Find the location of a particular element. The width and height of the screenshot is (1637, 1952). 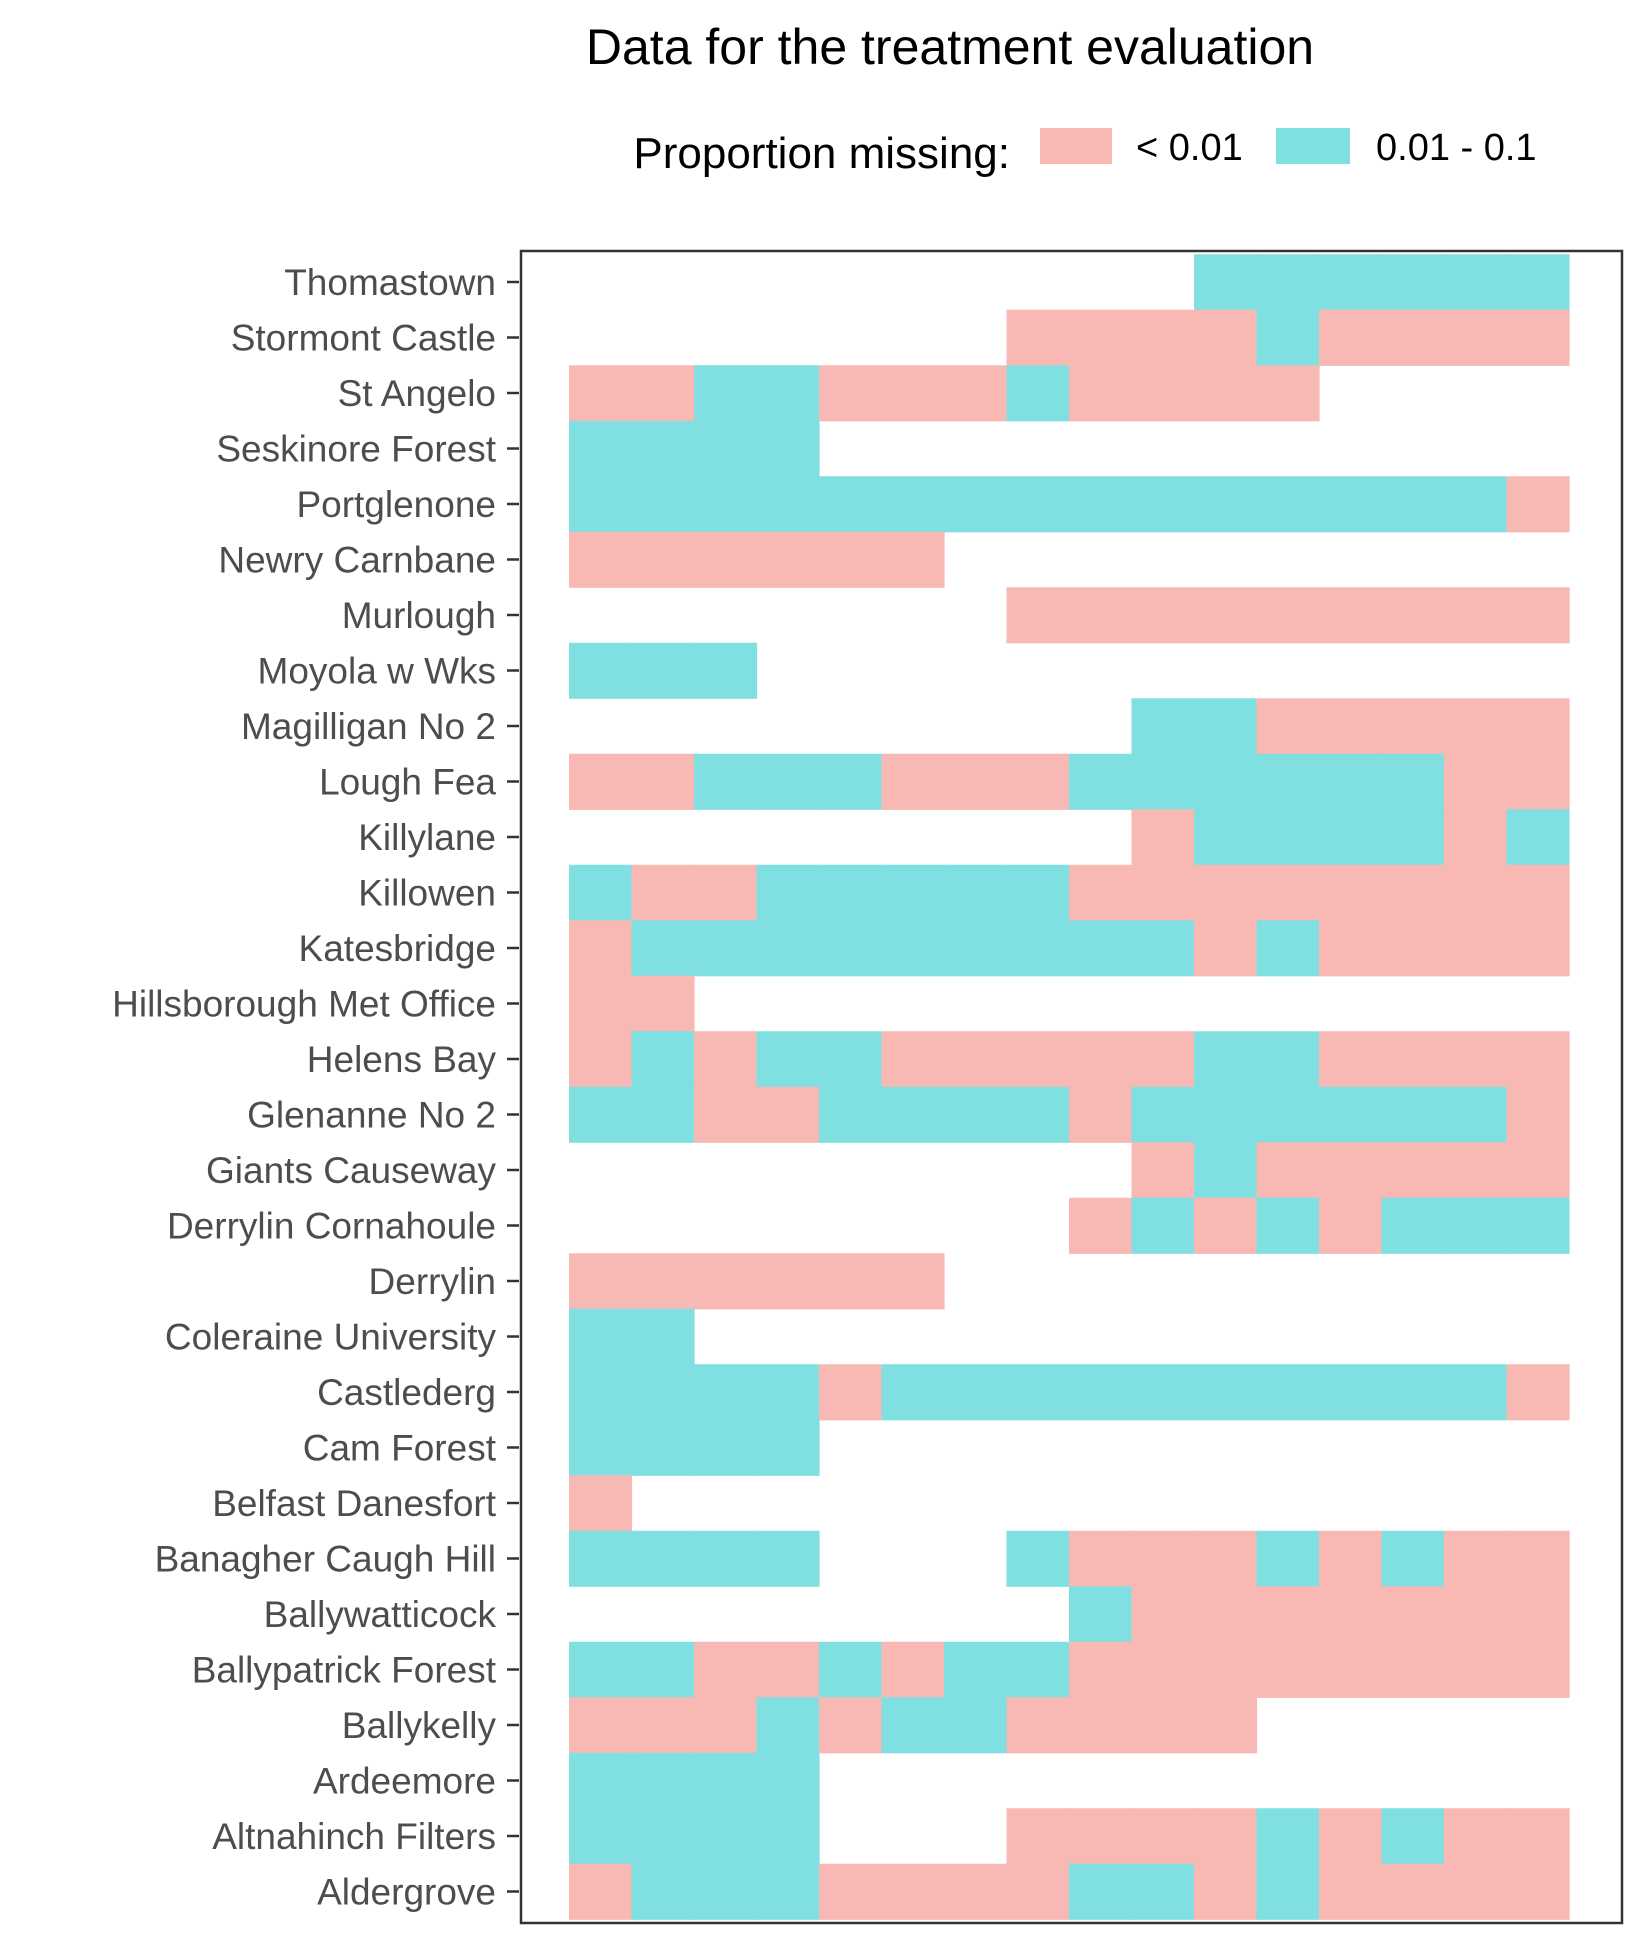

y-tick-label-coleraine-university: Coleraine University is located at coordinates (331, 1337).